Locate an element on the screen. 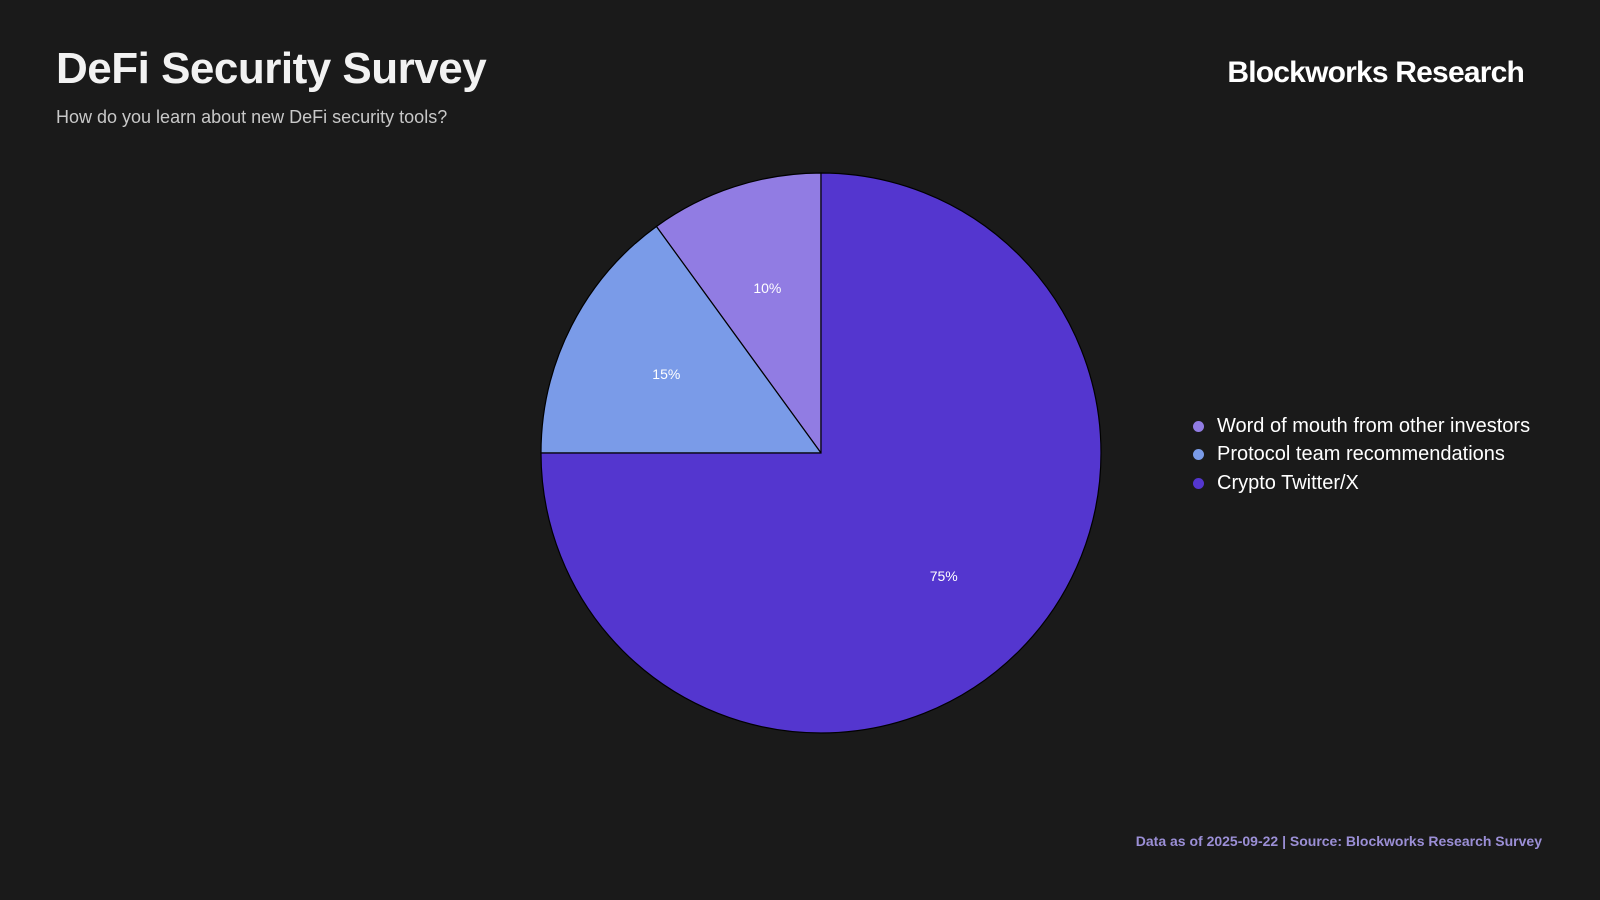  legend-label: Crypto Twitter/X is located at coordinates (1288, 482).